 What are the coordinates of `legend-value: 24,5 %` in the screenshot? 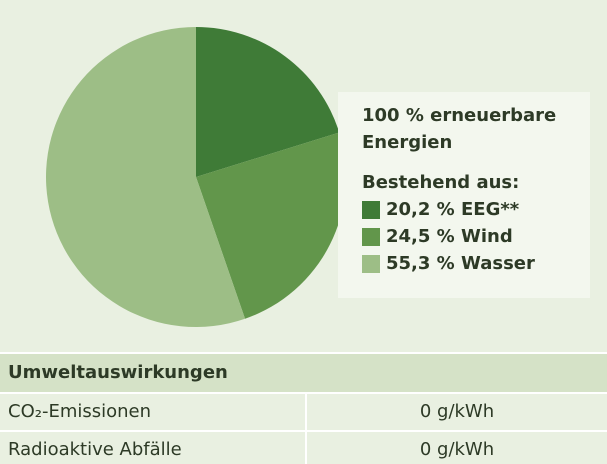 It's located at (420, 236).